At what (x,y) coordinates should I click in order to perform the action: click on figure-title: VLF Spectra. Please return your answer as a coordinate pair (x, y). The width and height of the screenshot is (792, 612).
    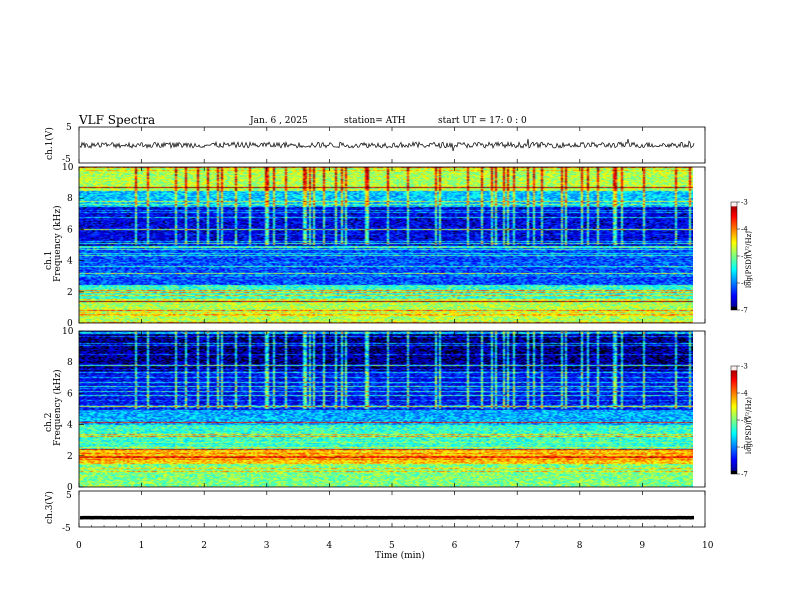
    Looking at the image, I should click on (116, 120).